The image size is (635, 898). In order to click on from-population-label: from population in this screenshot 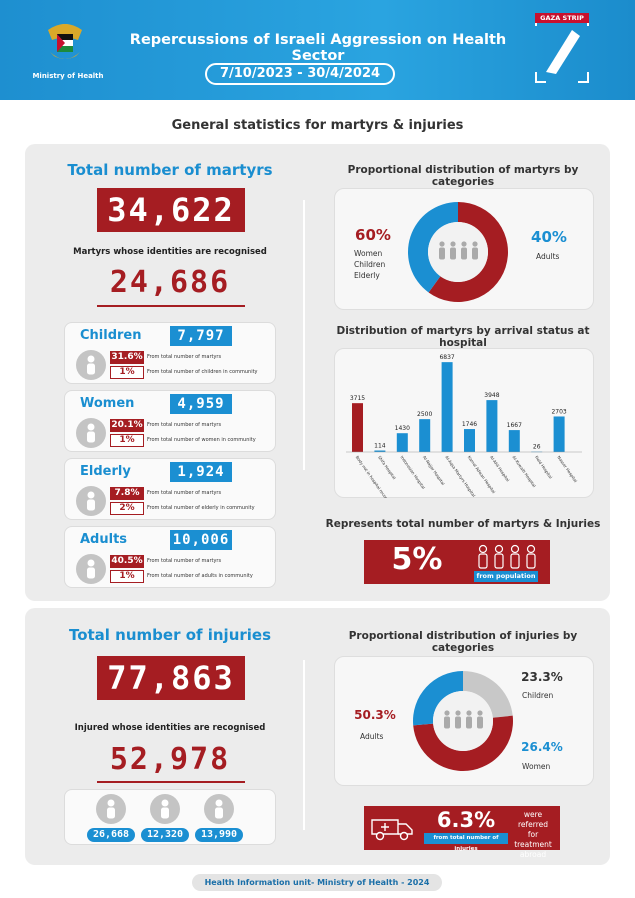, I will do `click(506, 576)`.